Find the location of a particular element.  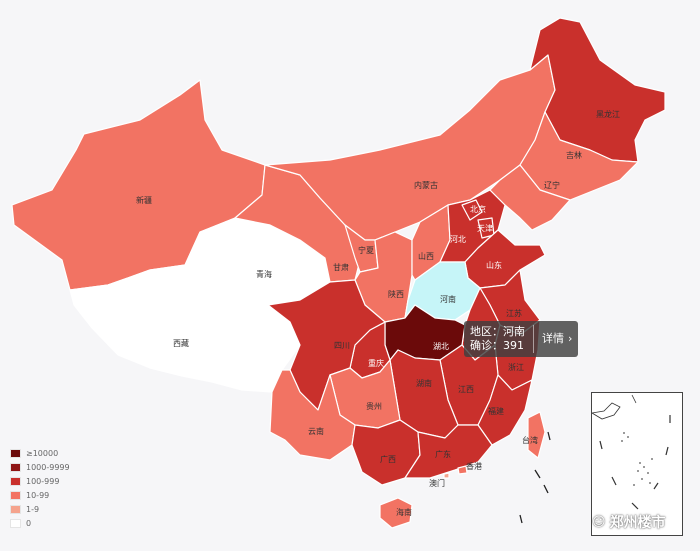

watermark-text: 郑州楼市 is located at coordinates (637, 523).